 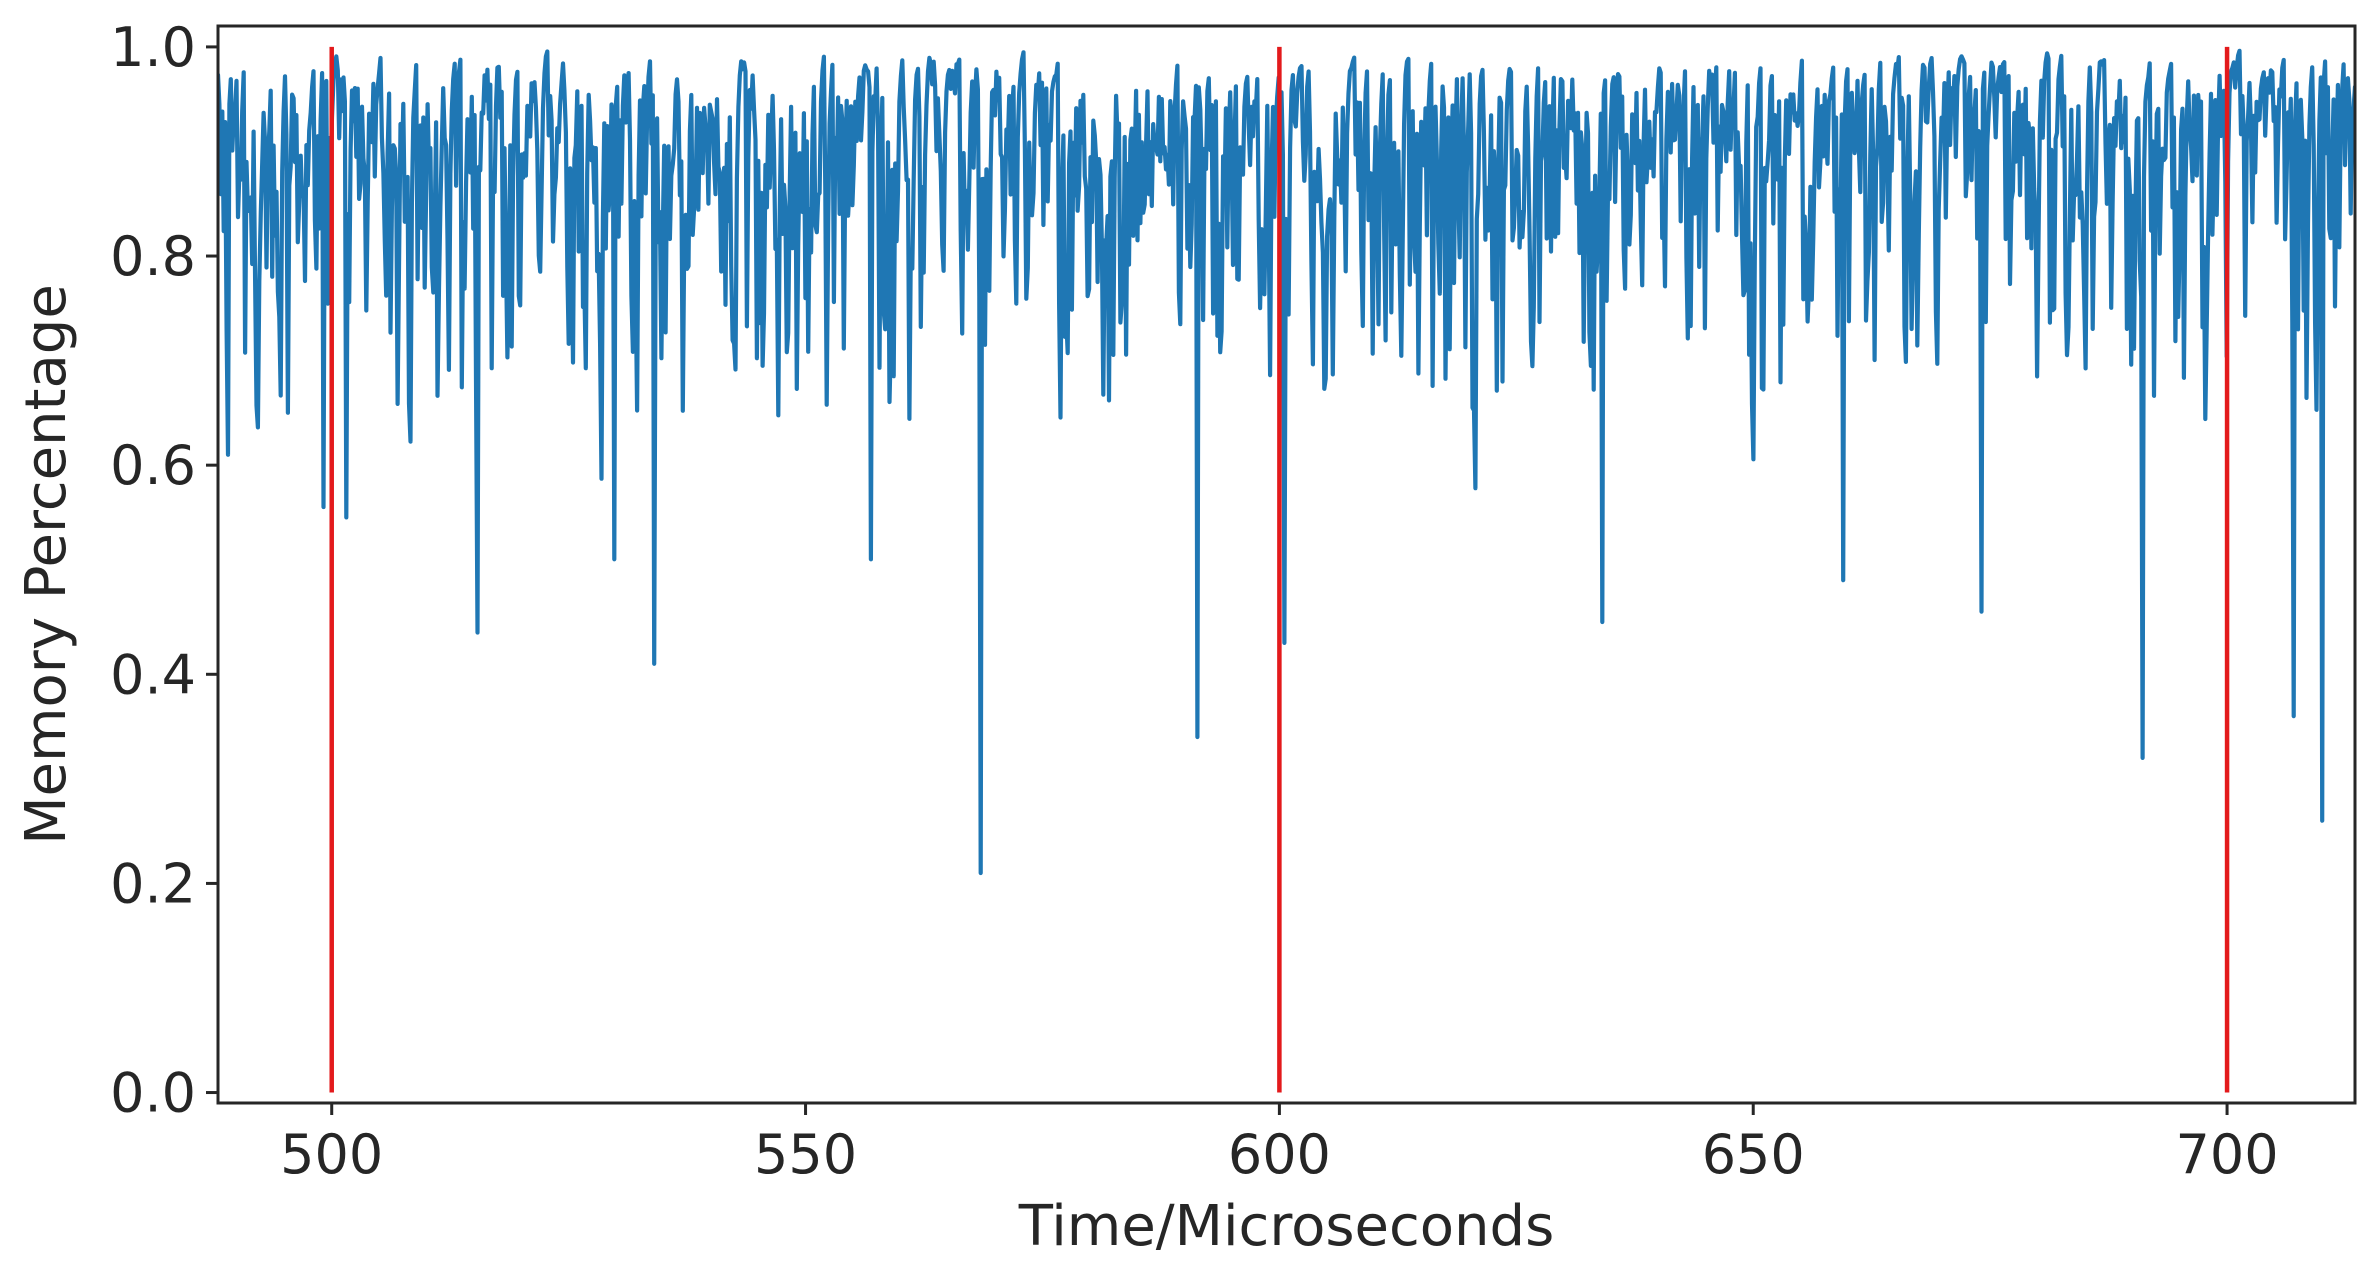 What do you see at coordinates (153, 1093) in the screenshot?
I see `y-tick-label: 0.0` at bounding box center [153, 1093].